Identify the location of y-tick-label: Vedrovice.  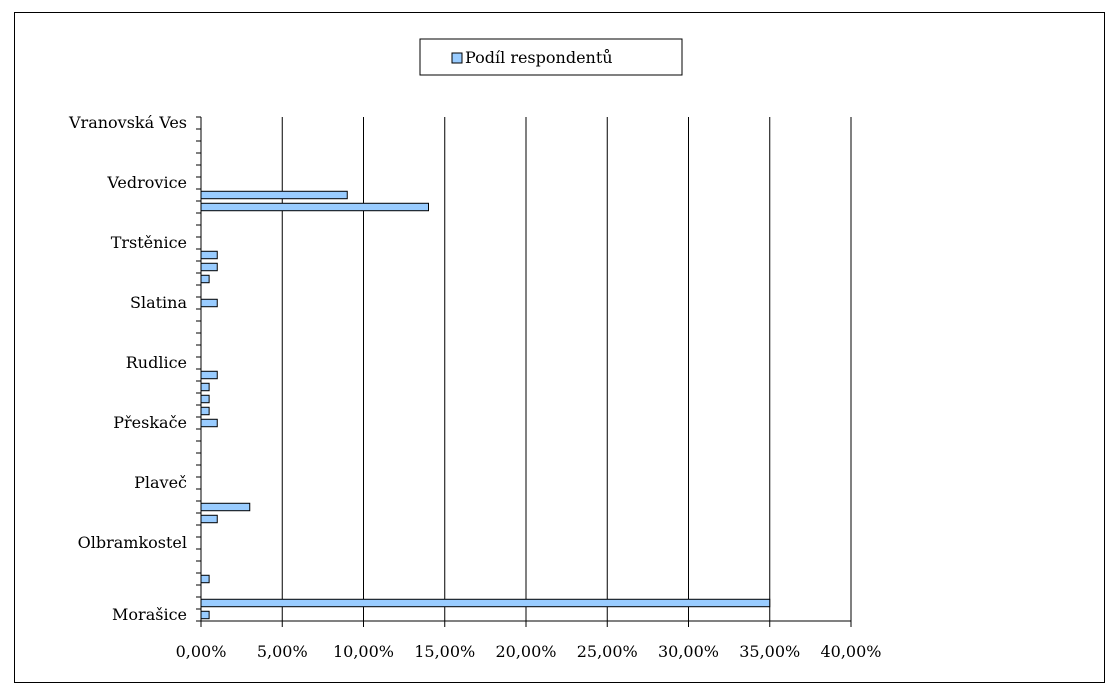
(146, 182).